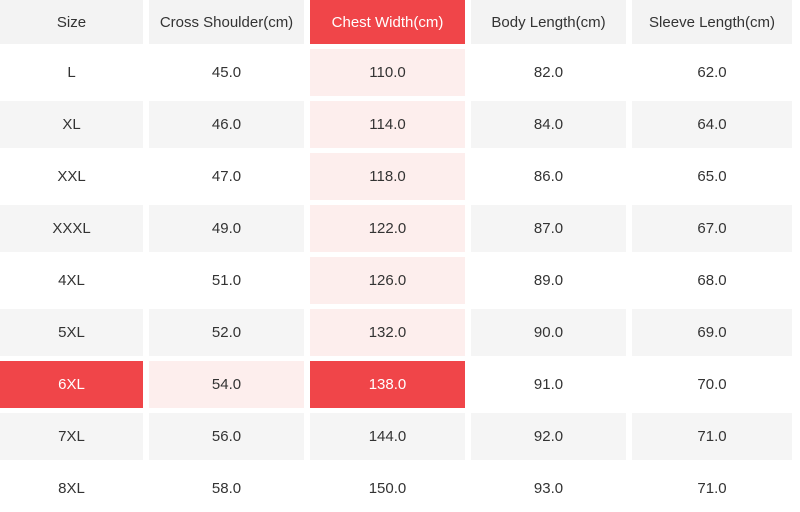 The width and height of the screenshot is (800, 512). What do you see at coordinates (226, 124) in the screenshot?
I see `value-cell: 46.0` at bounding box center [226, 124].